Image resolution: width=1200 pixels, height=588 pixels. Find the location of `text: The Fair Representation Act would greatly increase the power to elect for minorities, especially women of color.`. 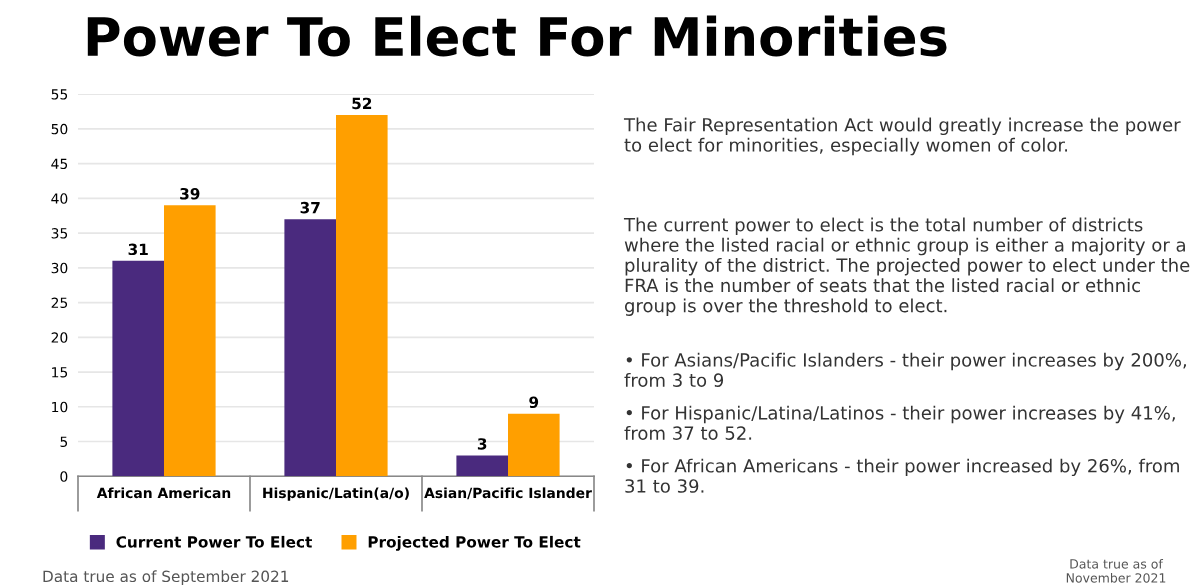

text: The Fair Representation Act would greatly increase the power to elect for minorities, especially women of color. is located at coordinates (902, 136).